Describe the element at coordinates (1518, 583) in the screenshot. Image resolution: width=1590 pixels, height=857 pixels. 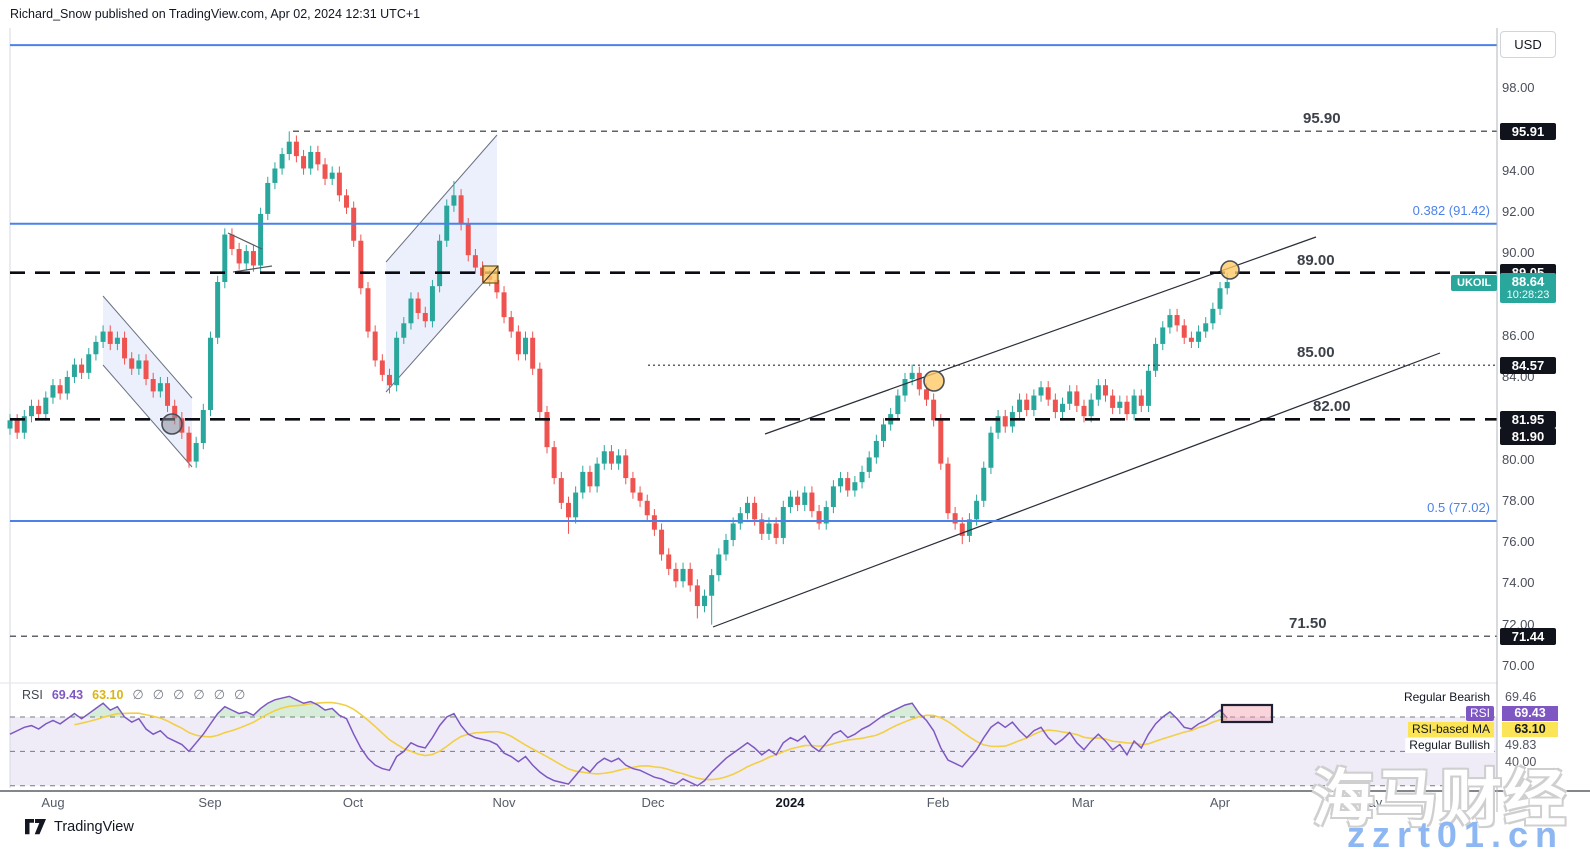
I see `price-tick: 74.00` at that location.